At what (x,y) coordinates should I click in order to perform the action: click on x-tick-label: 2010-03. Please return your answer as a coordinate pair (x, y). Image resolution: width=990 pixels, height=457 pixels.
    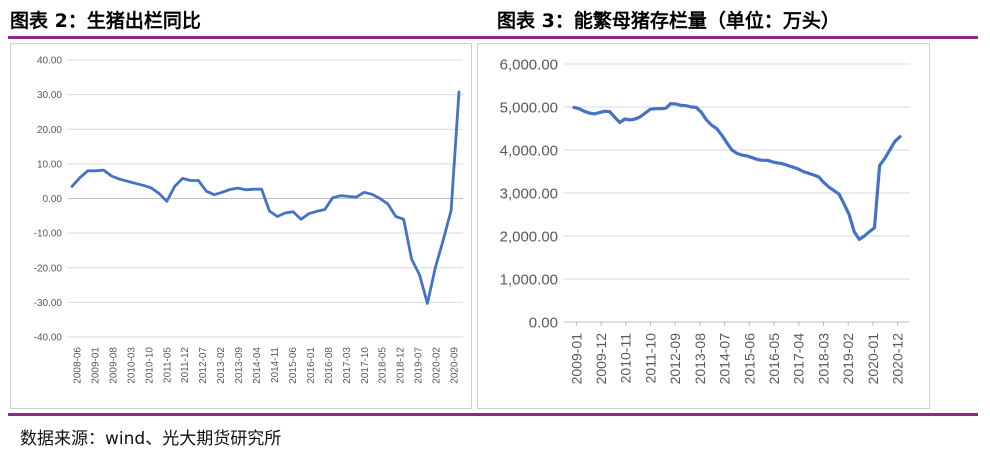
    Looking at the image, I should click on (131, 365).